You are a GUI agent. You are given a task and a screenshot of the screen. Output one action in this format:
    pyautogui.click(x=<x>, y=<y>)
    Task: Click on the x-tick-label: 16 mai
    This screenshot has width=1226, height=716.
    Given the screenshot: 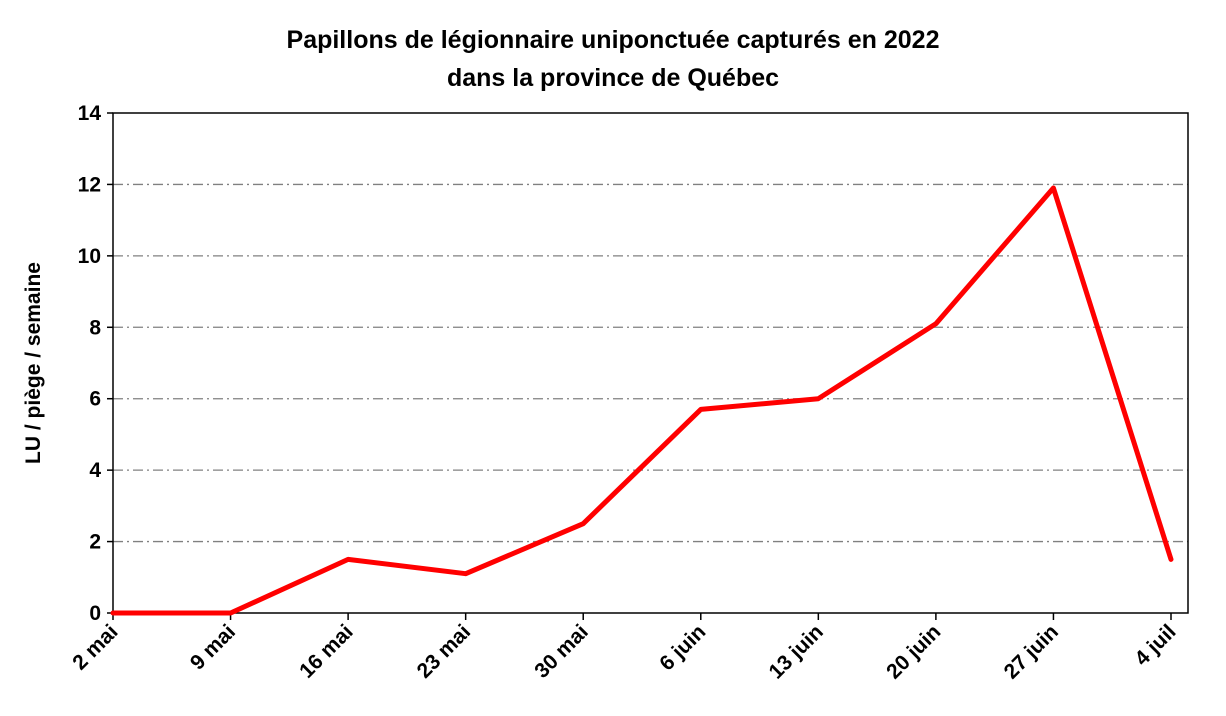 What is the action you would take?
    pyautogui.click(x=326, y=651)
    